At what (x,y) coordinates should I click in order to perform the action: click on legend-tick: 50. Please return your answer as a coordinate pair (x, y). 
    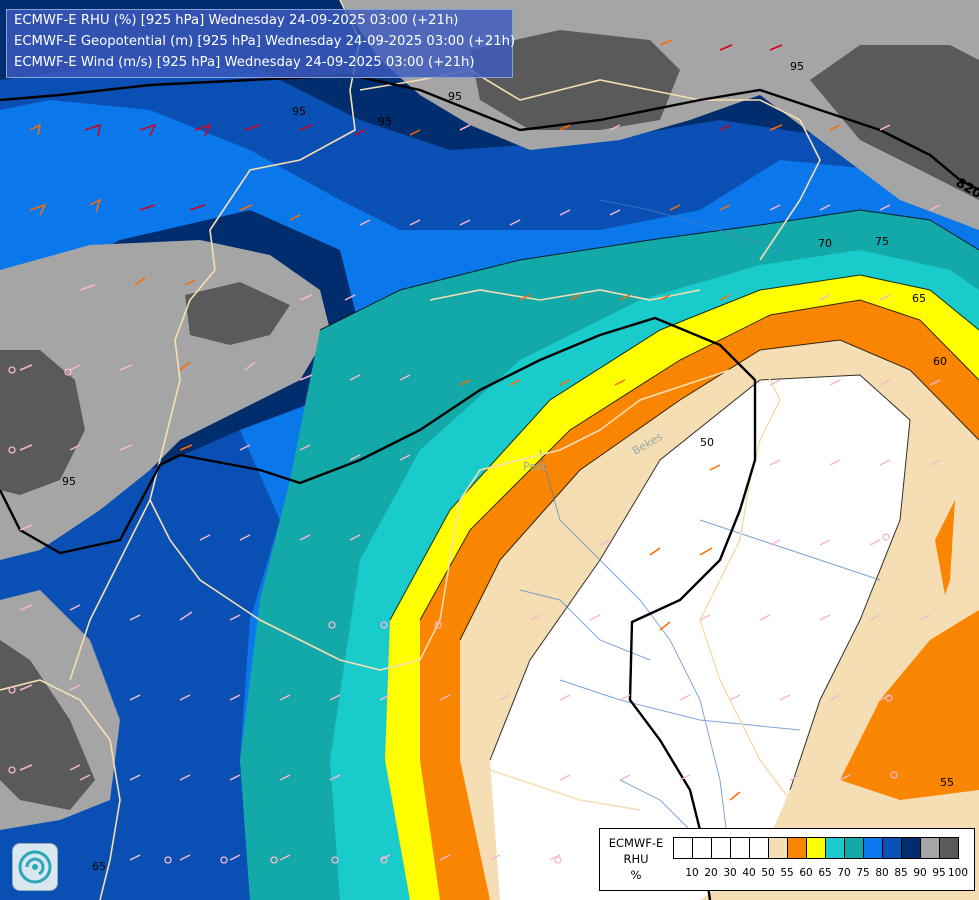
    Looking at the image, I should click on (768, 873).